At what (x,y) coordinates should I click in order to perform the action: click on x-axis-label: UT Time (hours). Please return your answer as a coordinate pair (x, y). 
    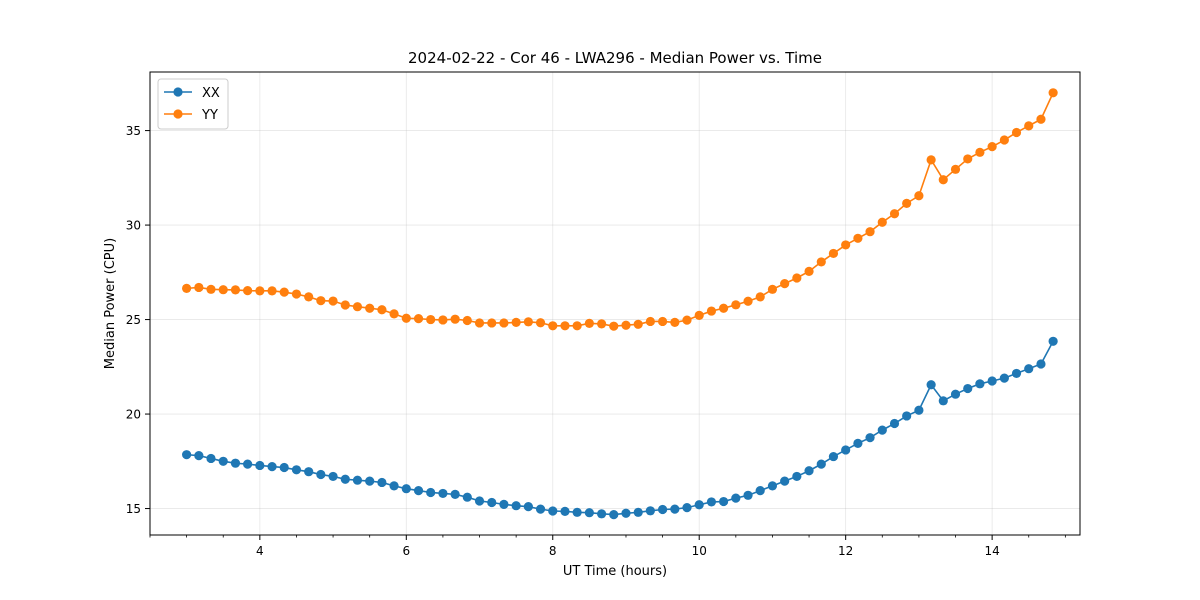
    Looking at the image, I should click on (615, 571).